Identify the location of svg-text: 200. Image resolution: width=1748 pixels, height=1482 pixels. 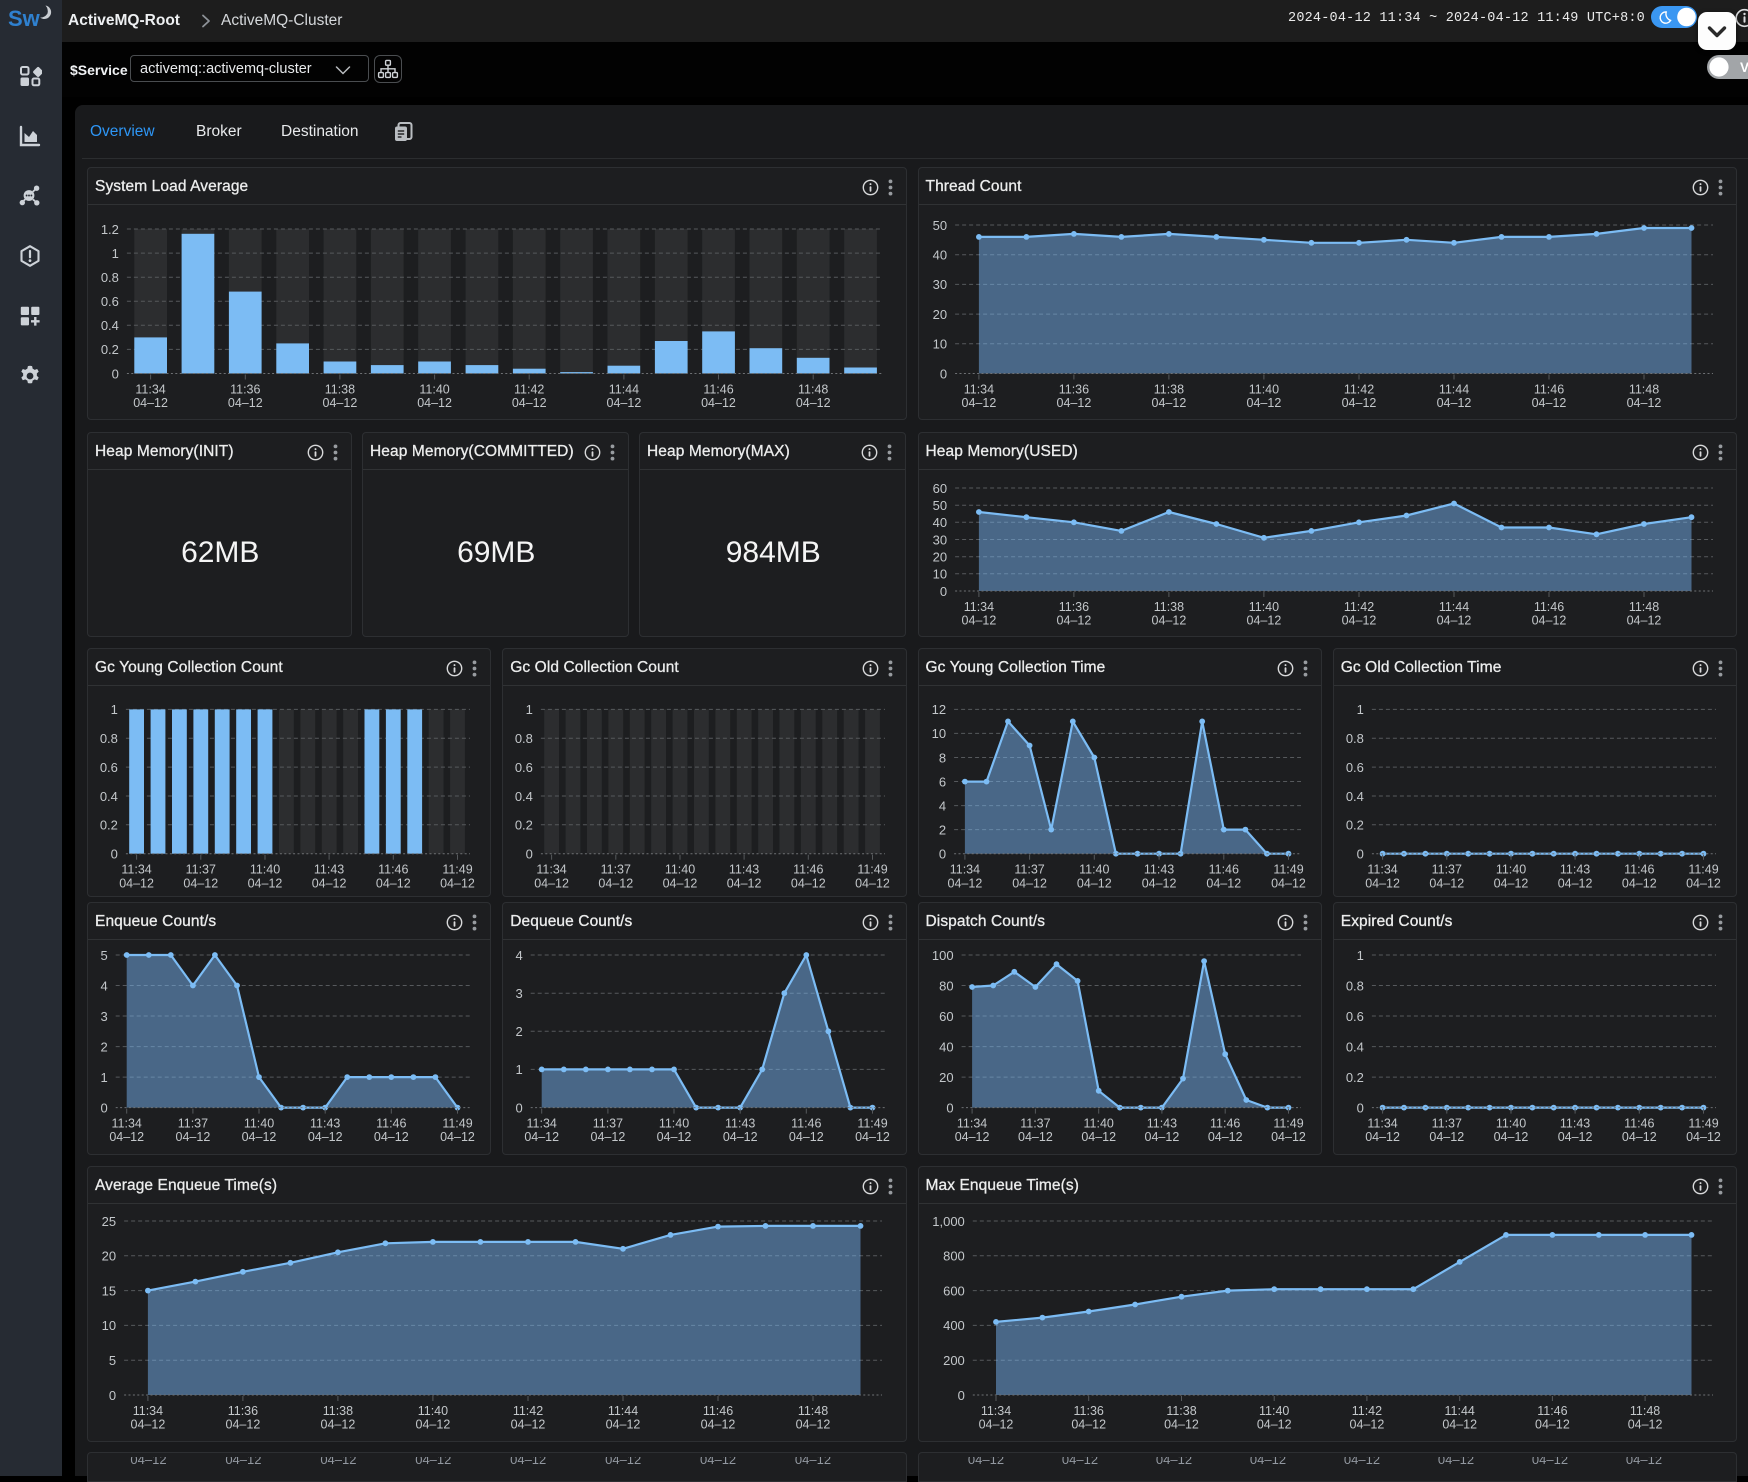
(954, 1360).